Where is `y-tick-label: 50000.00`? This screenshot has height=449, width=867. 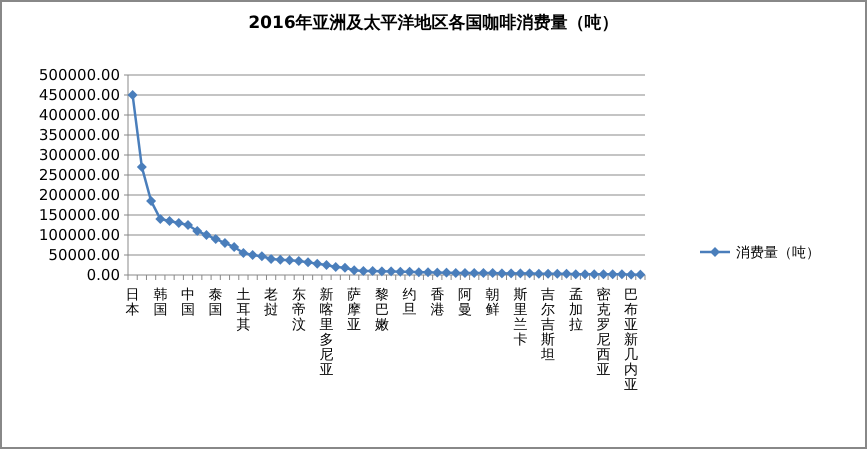
y-tick-label: 50000.00 is located at coordinates (84, 255).